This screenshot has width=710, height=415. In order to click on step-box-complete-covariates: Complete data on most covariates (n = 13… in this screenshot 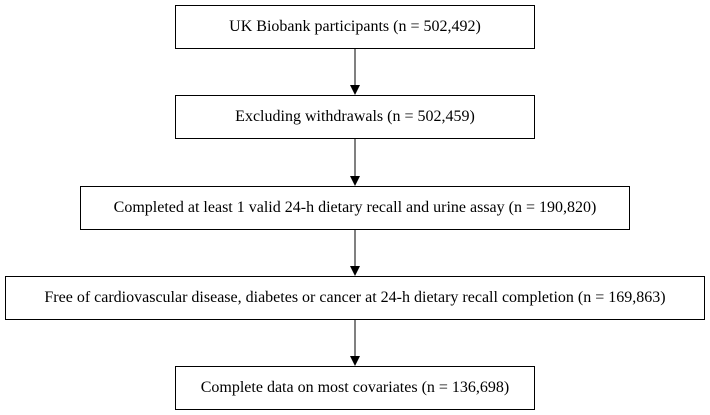, I will do `click(355, 388)`.